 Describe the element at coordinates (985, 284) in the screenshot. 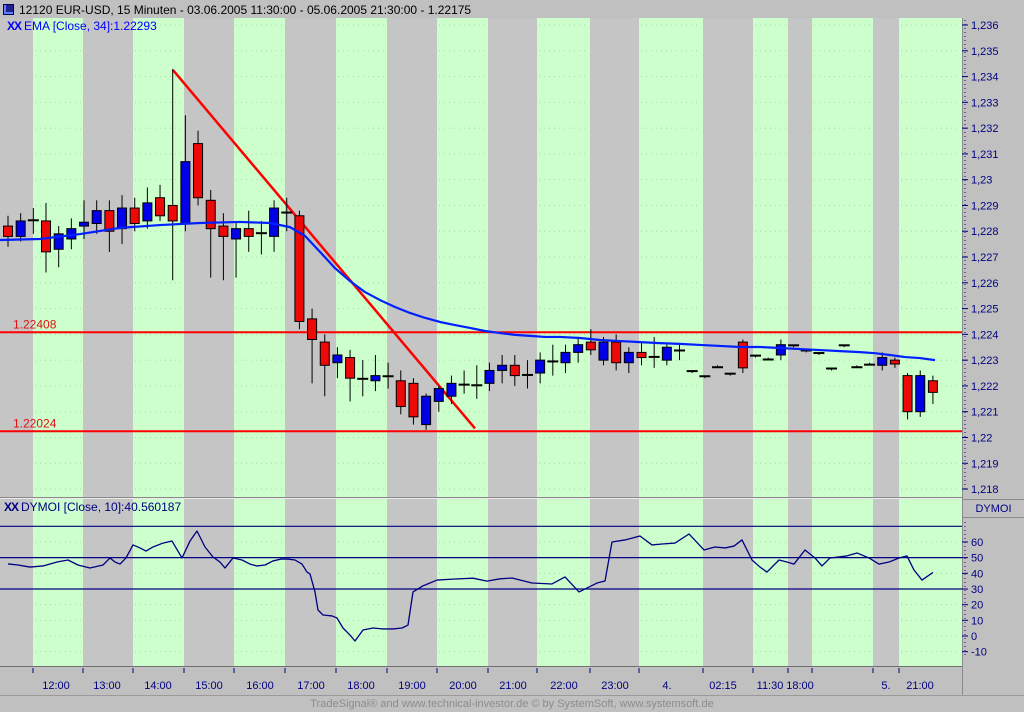

I see `price-tick-label: 1,226` at that location.